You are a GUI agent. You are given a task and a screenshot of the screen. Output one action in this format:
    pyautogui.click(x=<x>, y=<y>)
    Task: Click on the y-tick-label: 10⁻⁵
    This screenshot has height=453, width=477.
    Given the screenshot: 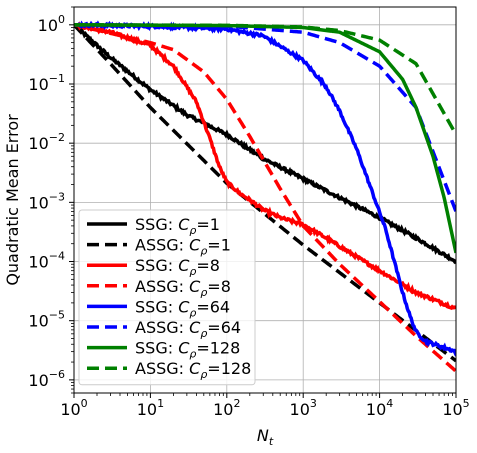 What is the action you would take?
    pyautogui.click(x=46, y=320)
    